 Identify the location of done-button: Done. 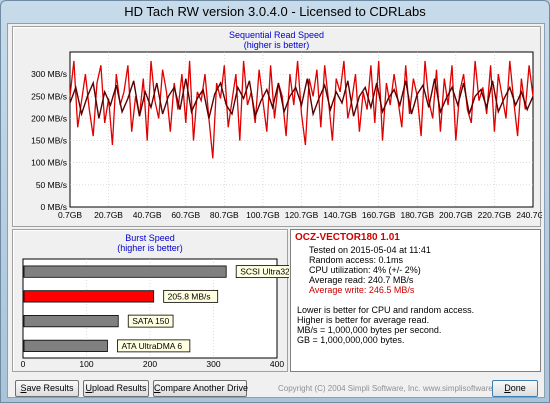
(515, 388).